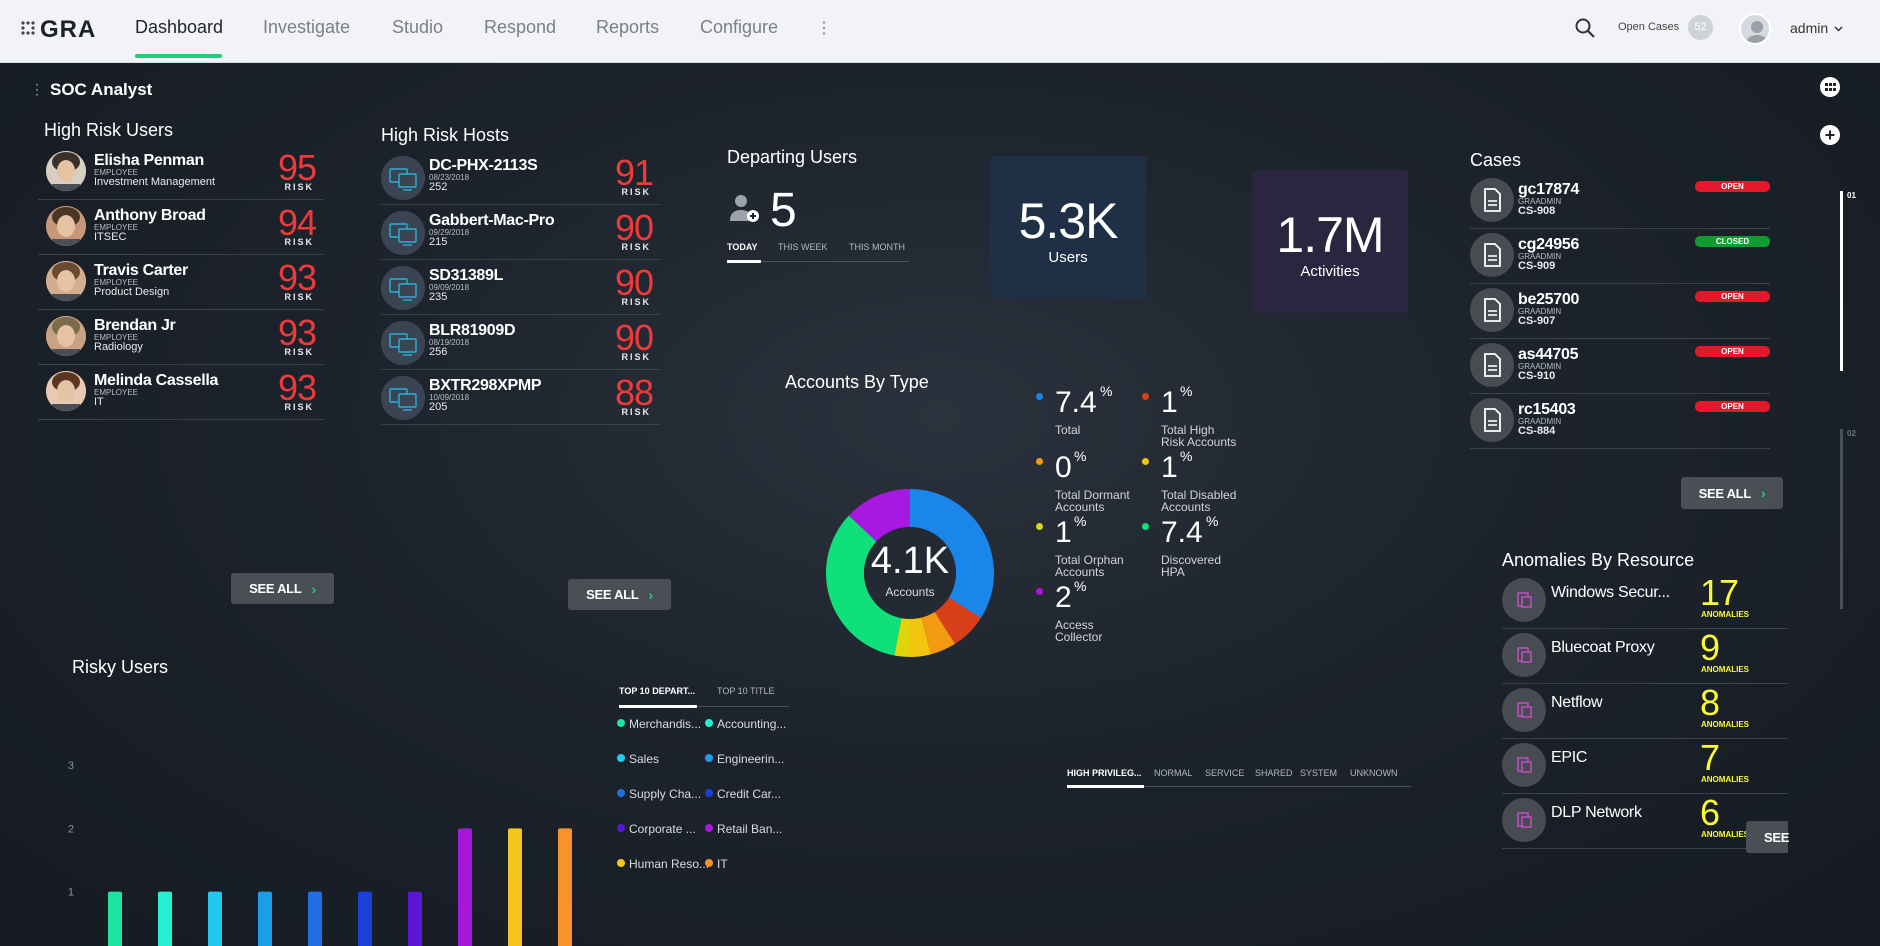  I want to click on high-risk-host-row: SD31389L 09/09/2018 235 90 RISK, so click(521, 287).